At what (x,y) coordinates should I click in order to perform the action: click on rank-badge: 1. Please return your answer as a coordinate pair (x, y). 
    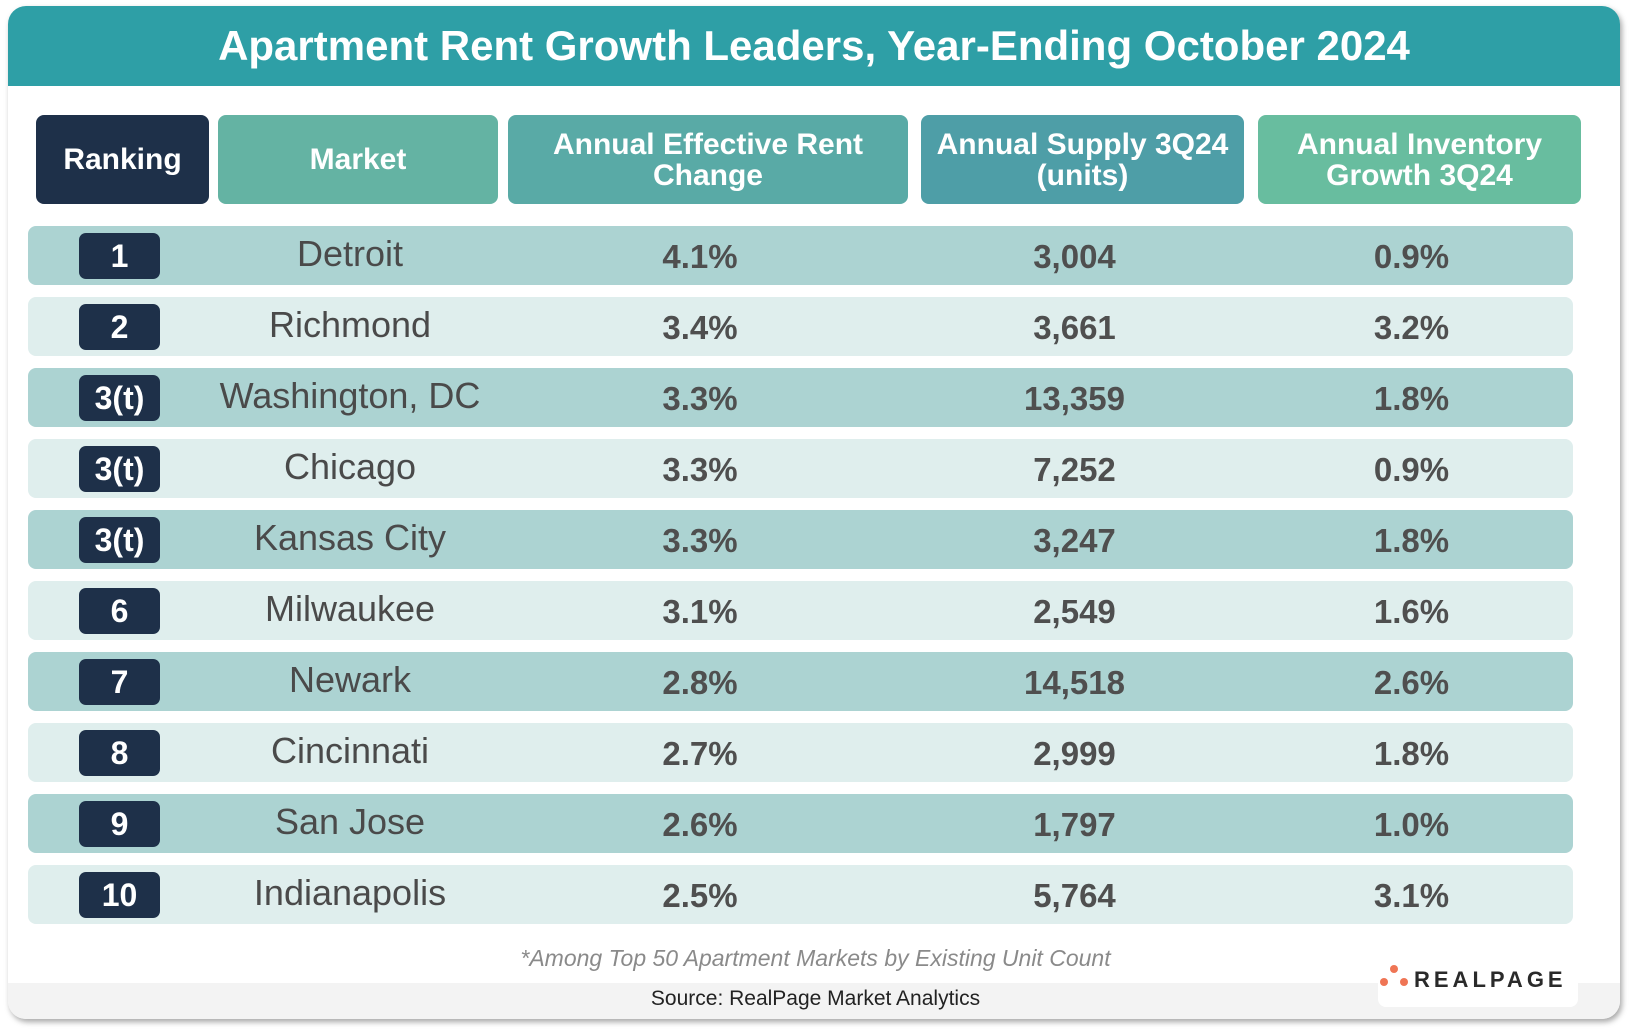
    Looking at the image, I should click on (119, 256).